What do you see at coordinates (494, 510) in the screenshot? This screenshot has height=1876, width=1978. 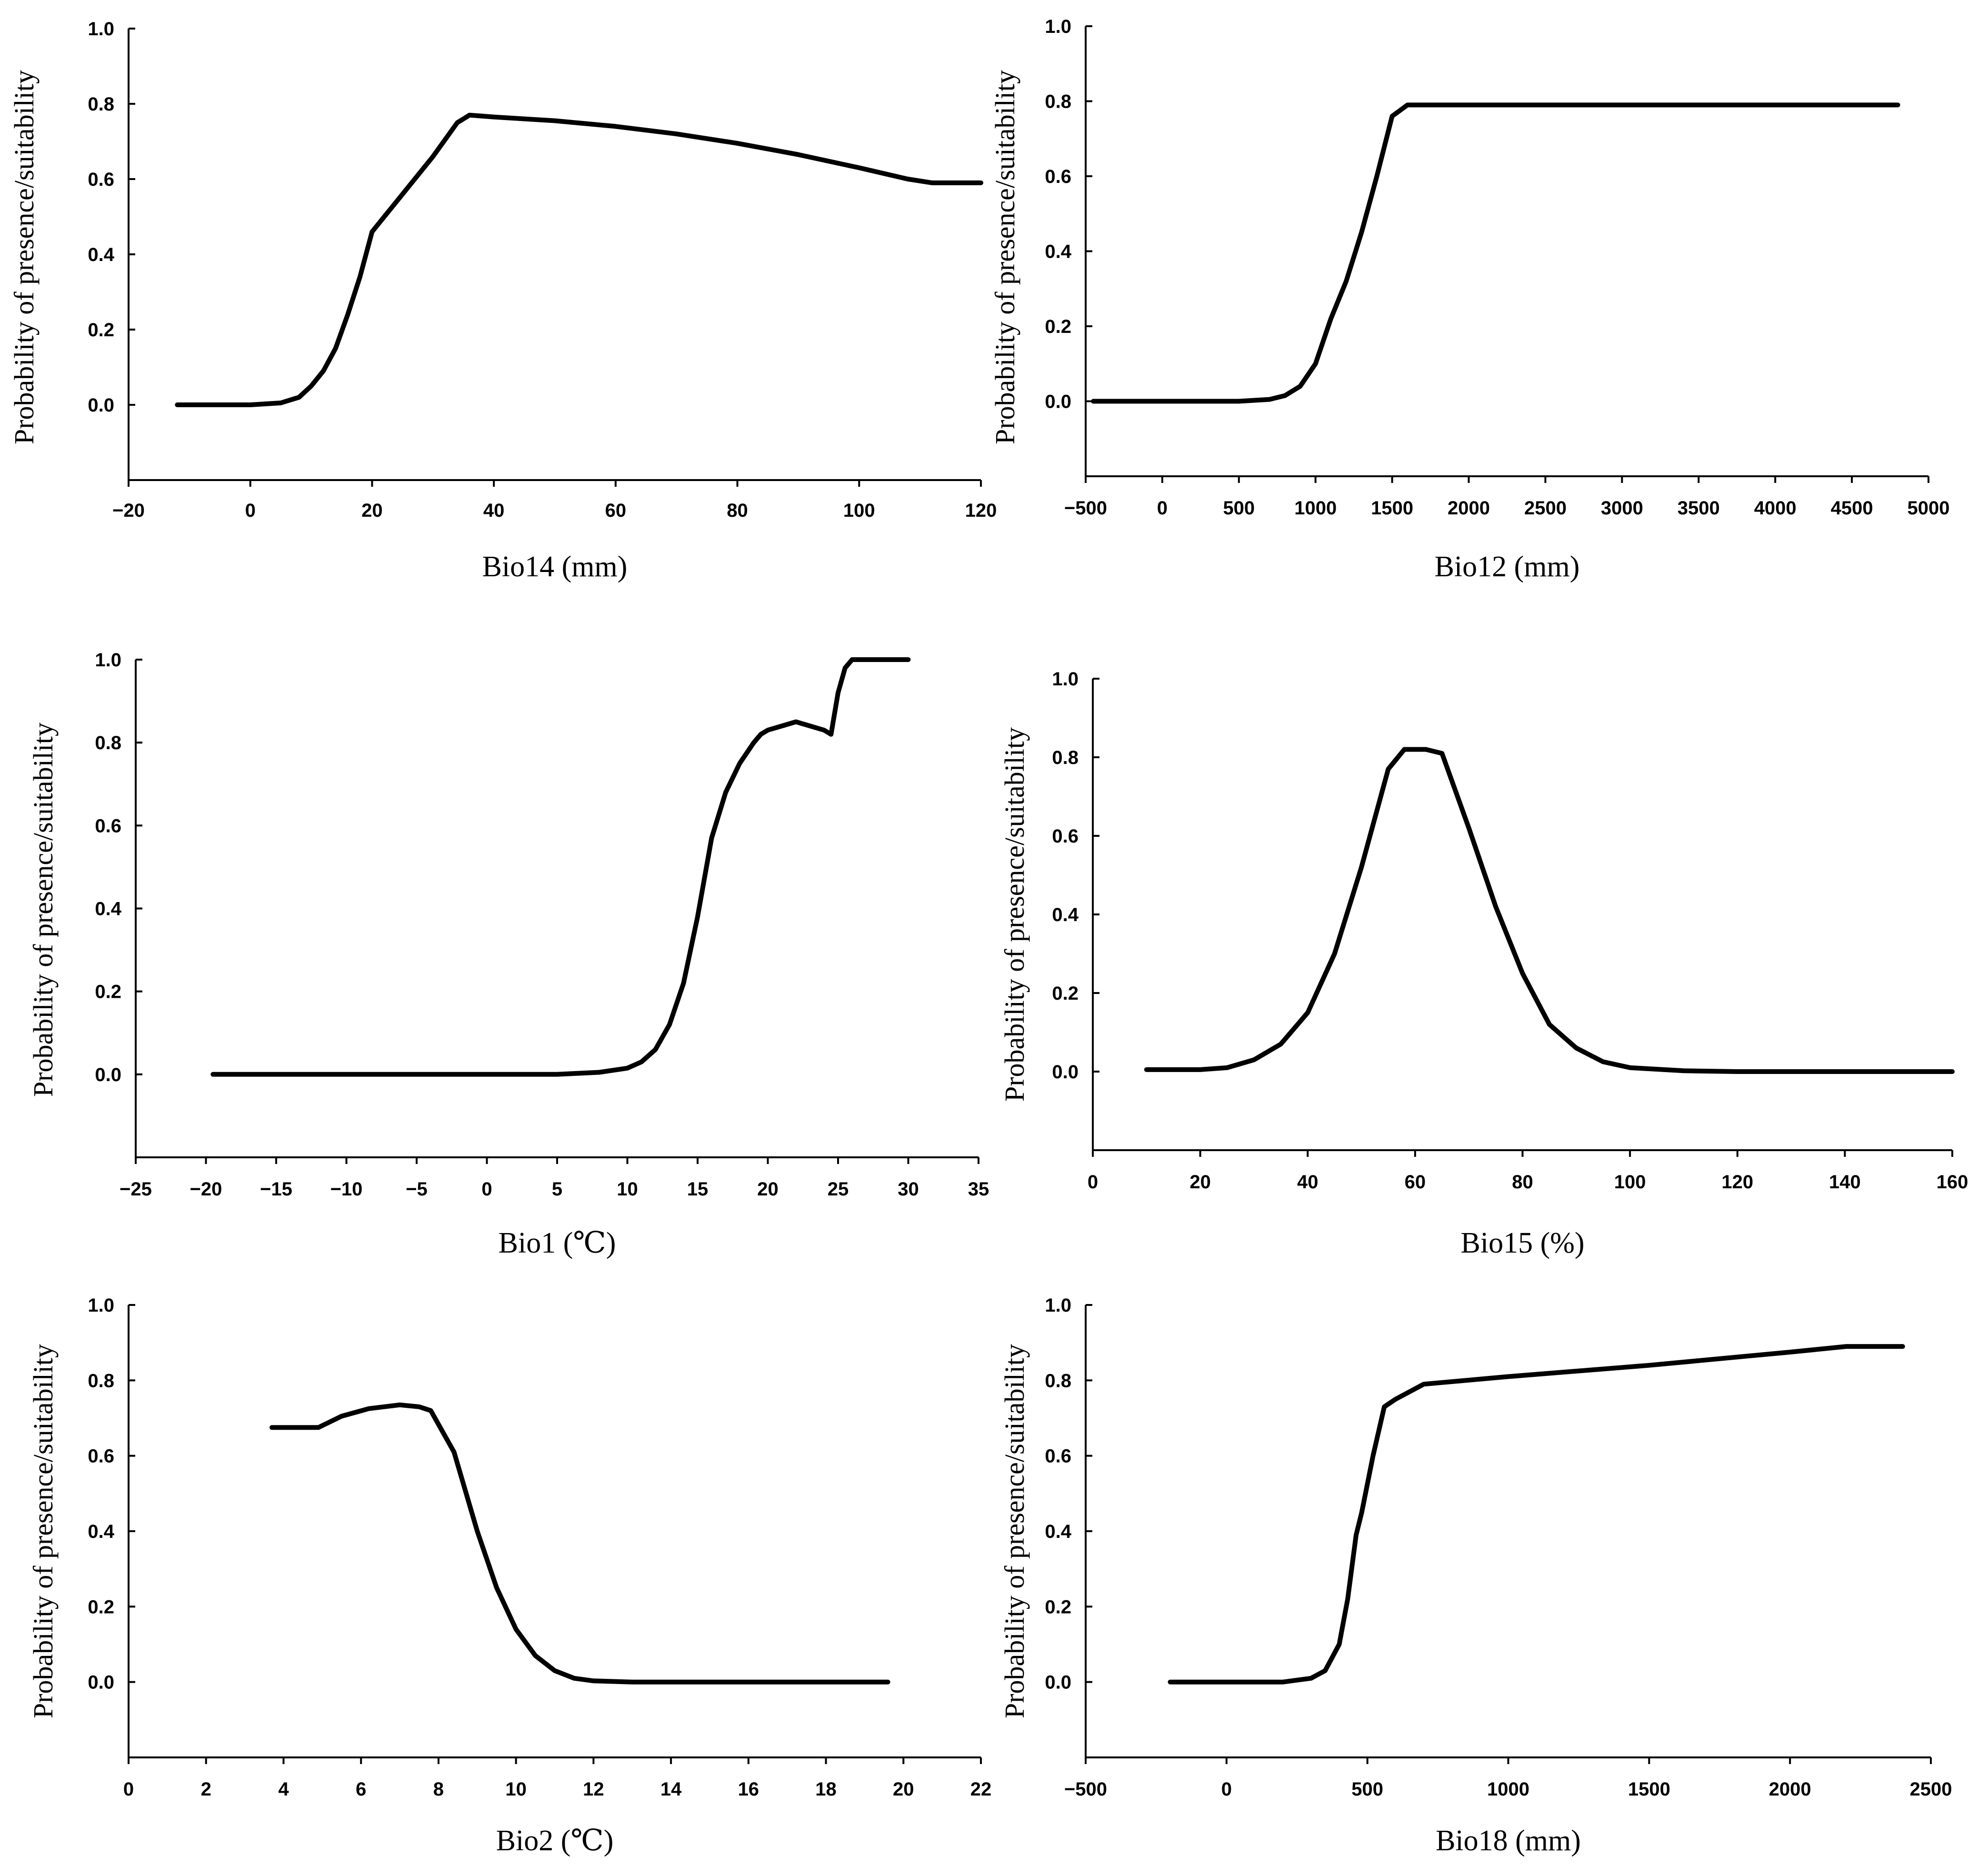 I see `x-tick-label: 40` at bounding box center [494, 510].